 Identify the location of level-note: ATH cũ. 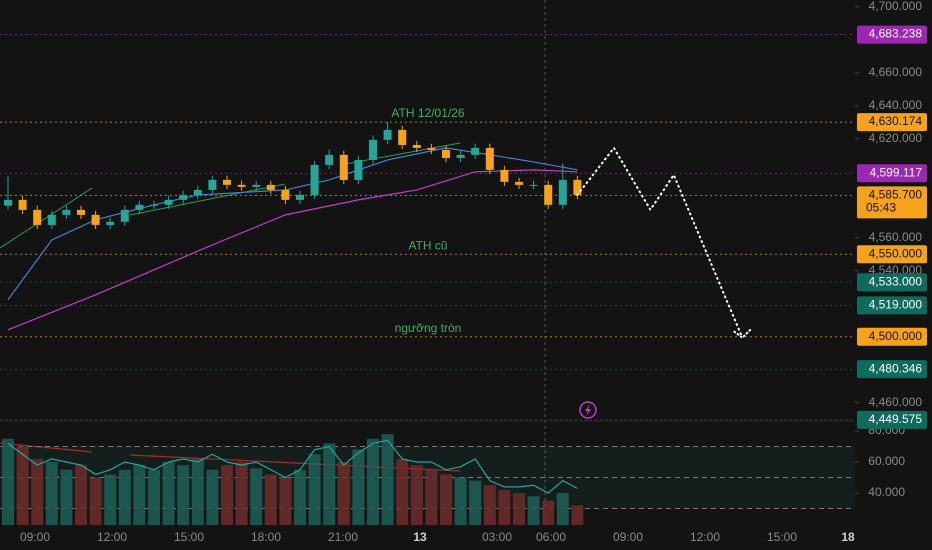
(427, 245).